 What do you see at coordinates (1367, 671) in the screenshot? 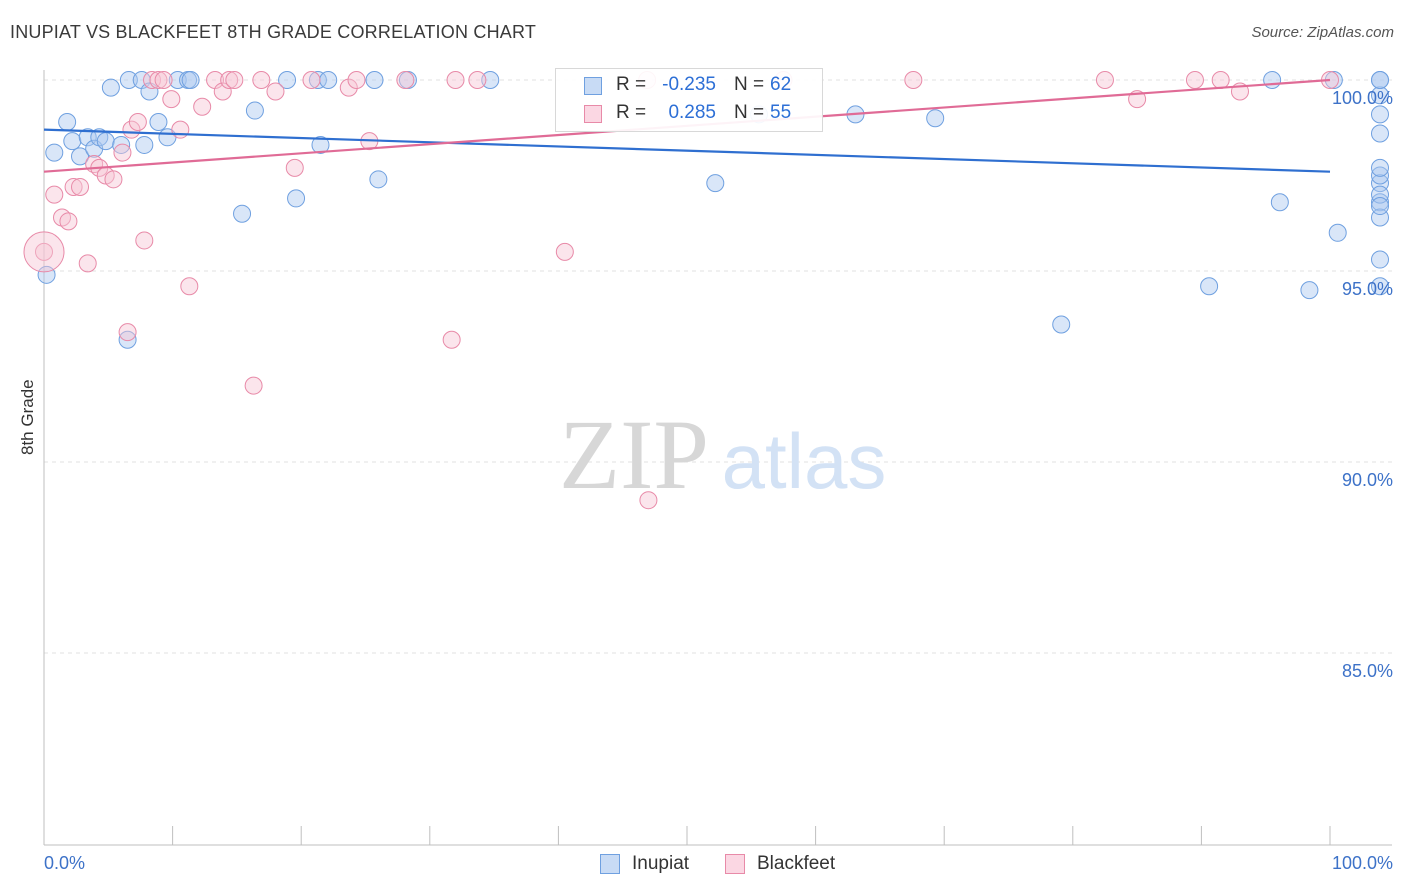
I see `y-tick-label: 85.0%` at bounding box center [1367, 671].